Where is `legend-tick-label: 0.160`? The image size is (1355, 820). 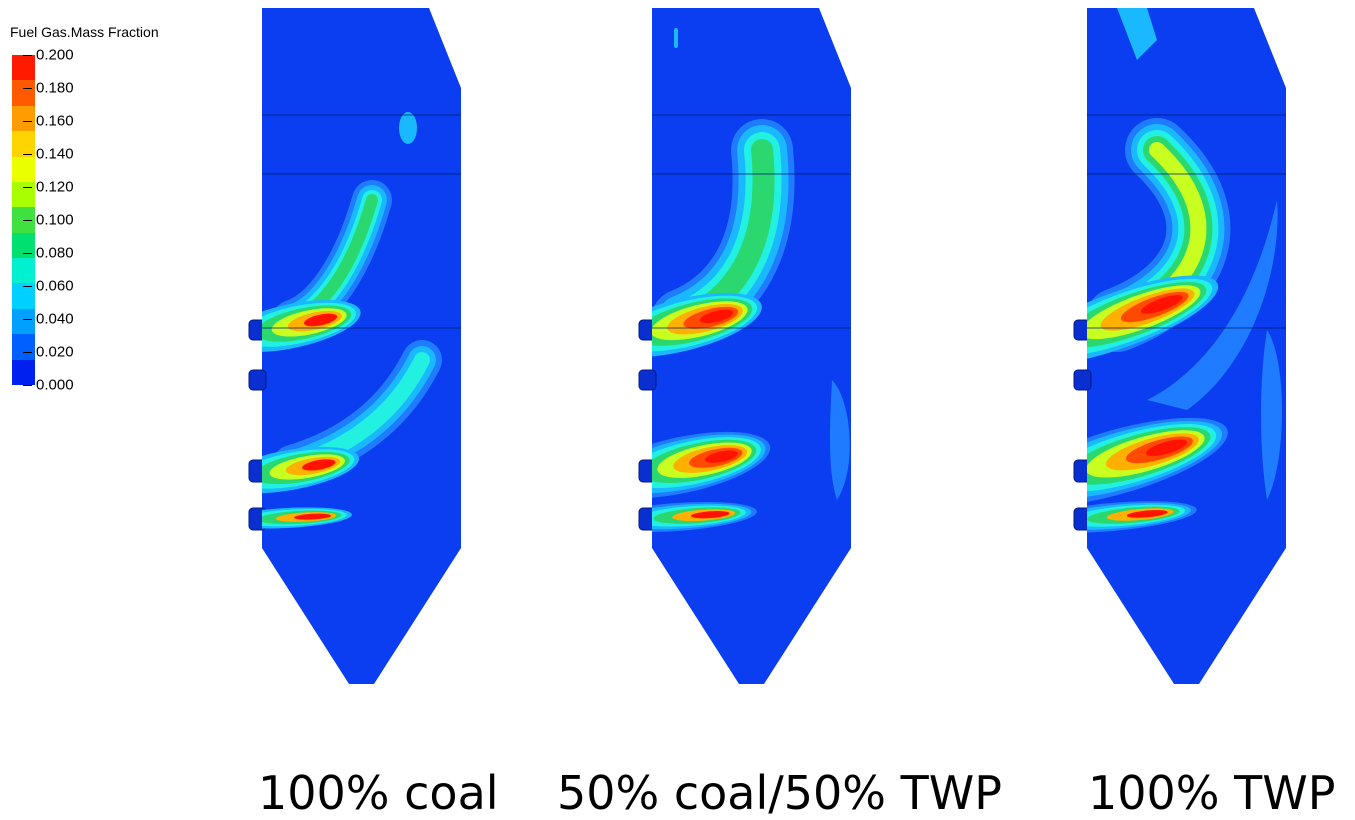
legend-tick-label: 0.160 is located at coordinates (55, 121).